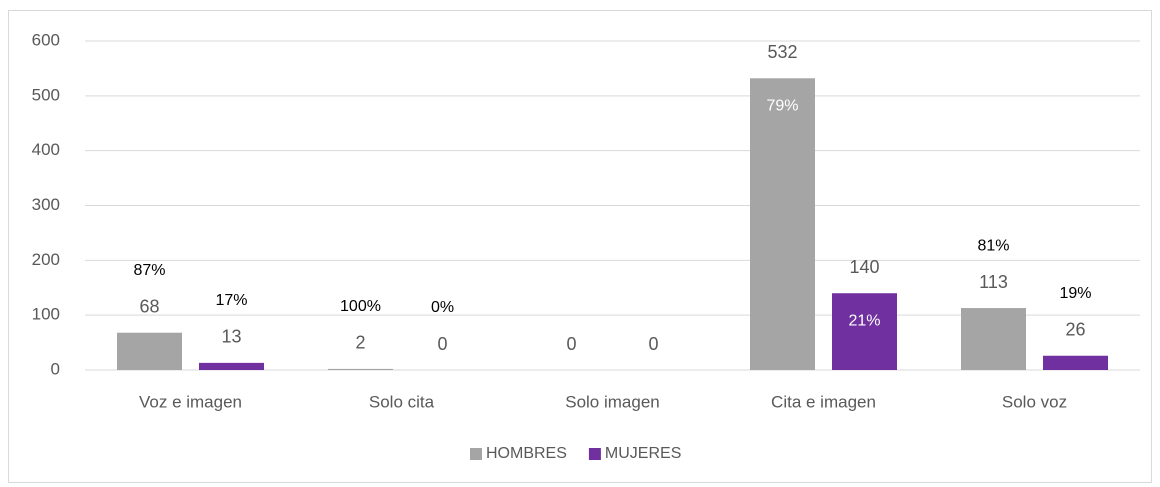 The image size is (1160, 487). Describe the element at coordinates (55, 368) in the screenshot. I see `y-tick-label: 0` at that location.